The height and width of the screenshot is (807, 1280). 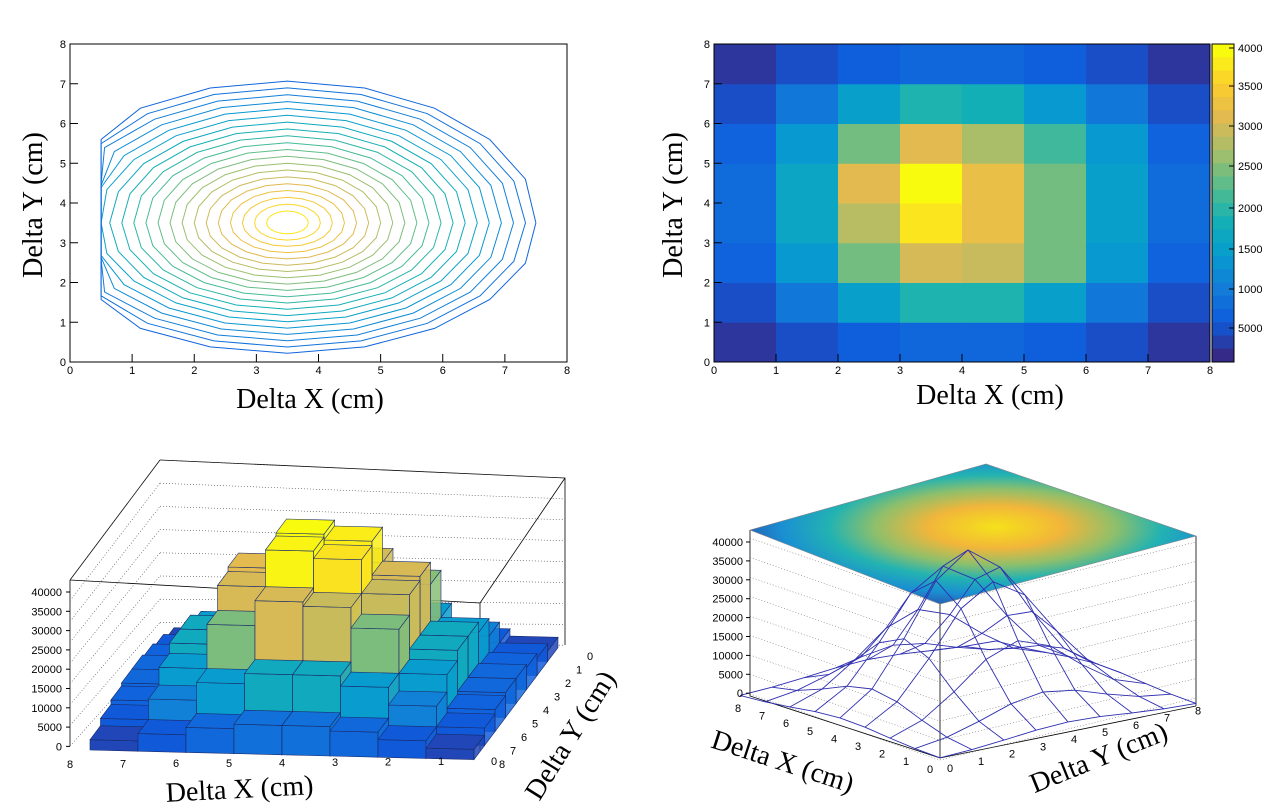 I want to click on lego-bar-front, so click(x=402, y=749).